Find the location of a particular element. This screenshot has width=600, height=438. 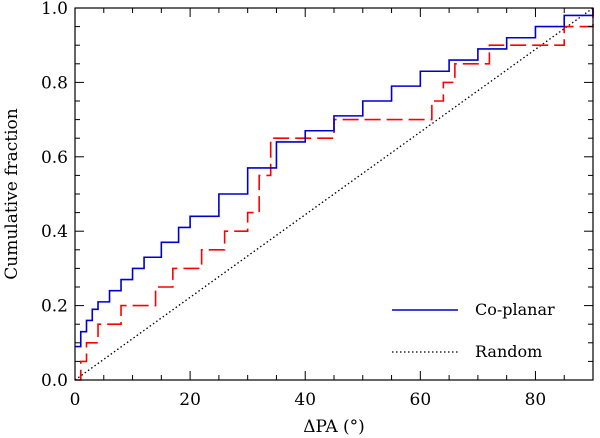

y-tick-label: 0.2 is located at coordinates (54, 307).